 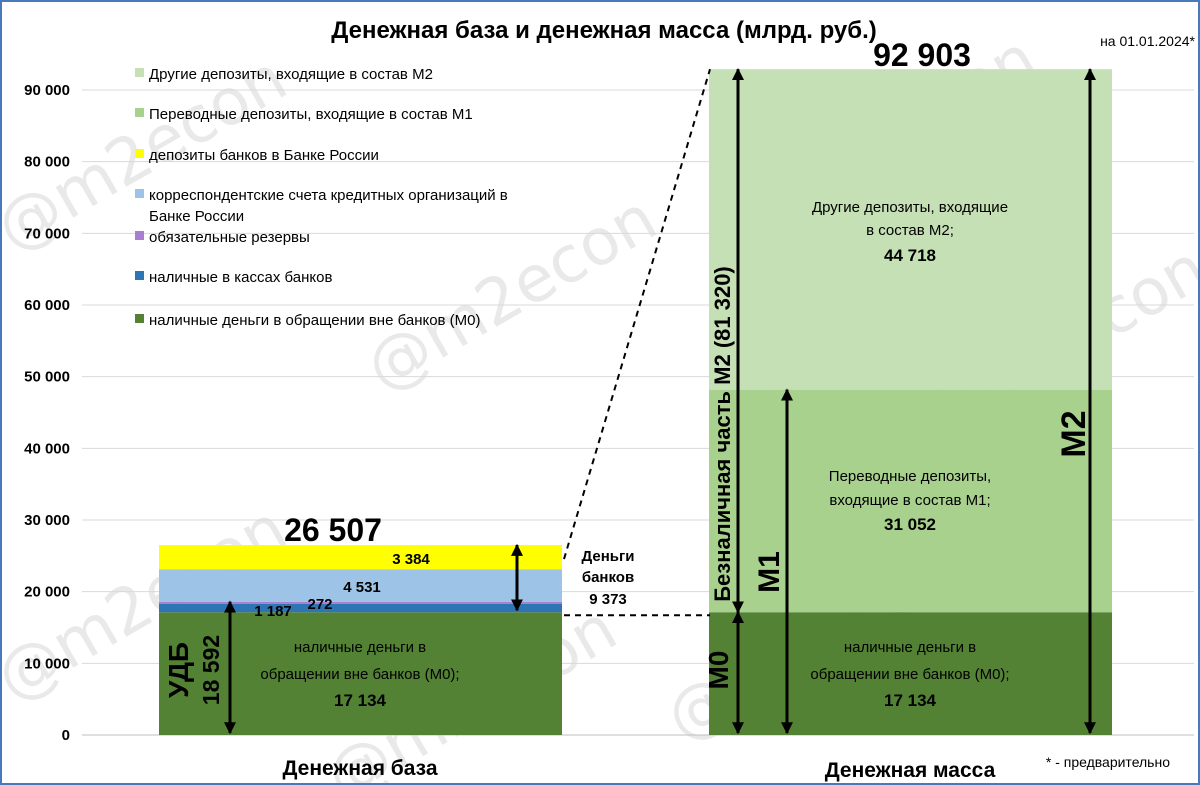 What do you see at coordinates (1147, 41) in the screenshot?
I see `date-note: на 01.01.2024*` at bounding box center [1147, 41].